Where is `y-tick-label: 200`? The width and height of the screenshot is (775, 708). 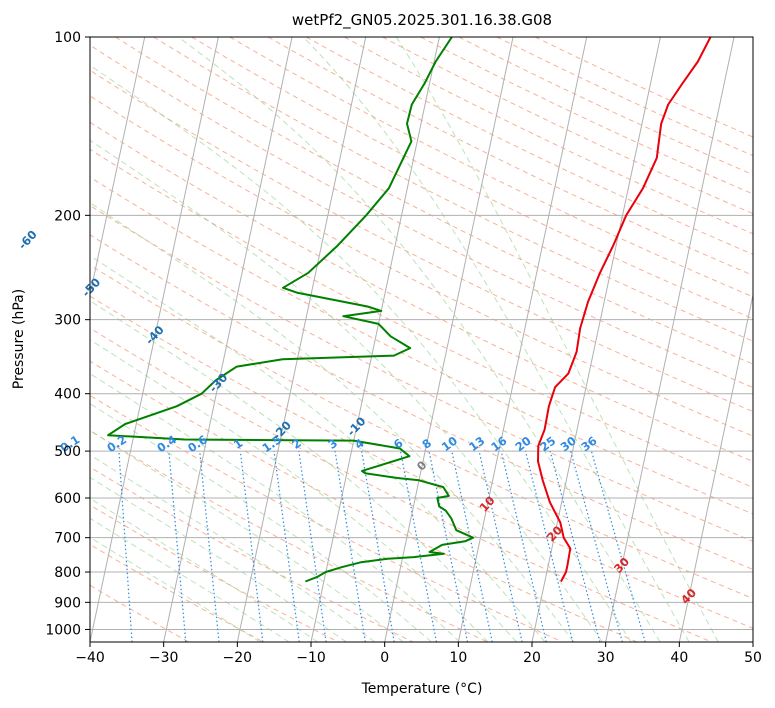 y-tick-label: 200 is located at coordinates (67, 216).